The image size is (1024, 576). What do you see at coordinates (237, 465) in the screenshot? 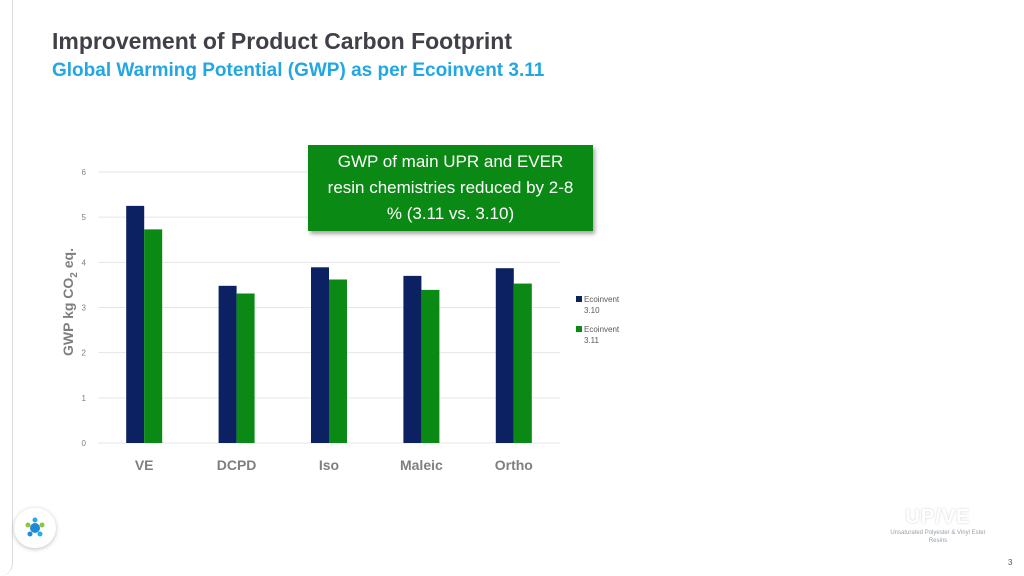
I see `x-category-label: DCPD` at bounding box center [237, 465].